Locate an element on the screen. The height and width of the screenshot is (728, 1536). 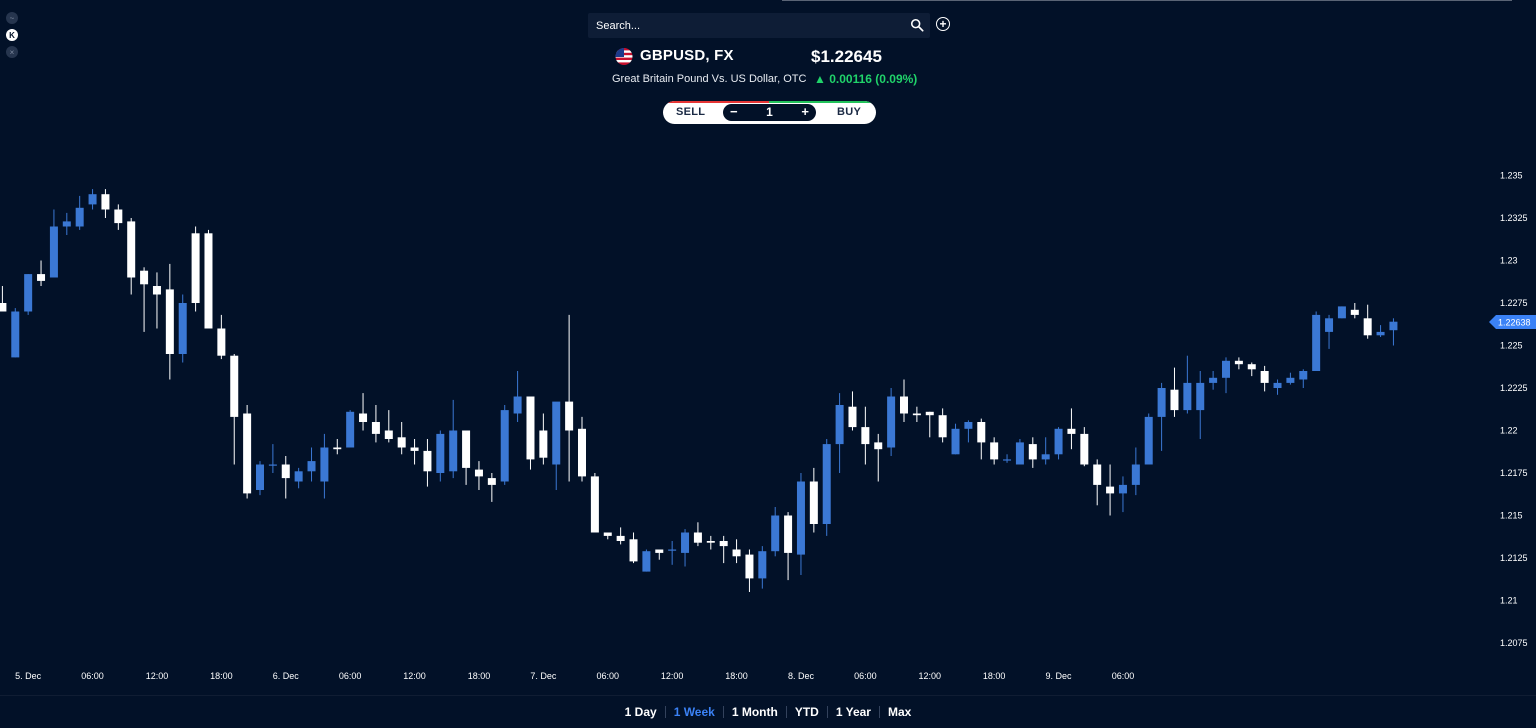
price-change: ▲ 0.00116 (0.09%) is located at coordinates (865, 79).